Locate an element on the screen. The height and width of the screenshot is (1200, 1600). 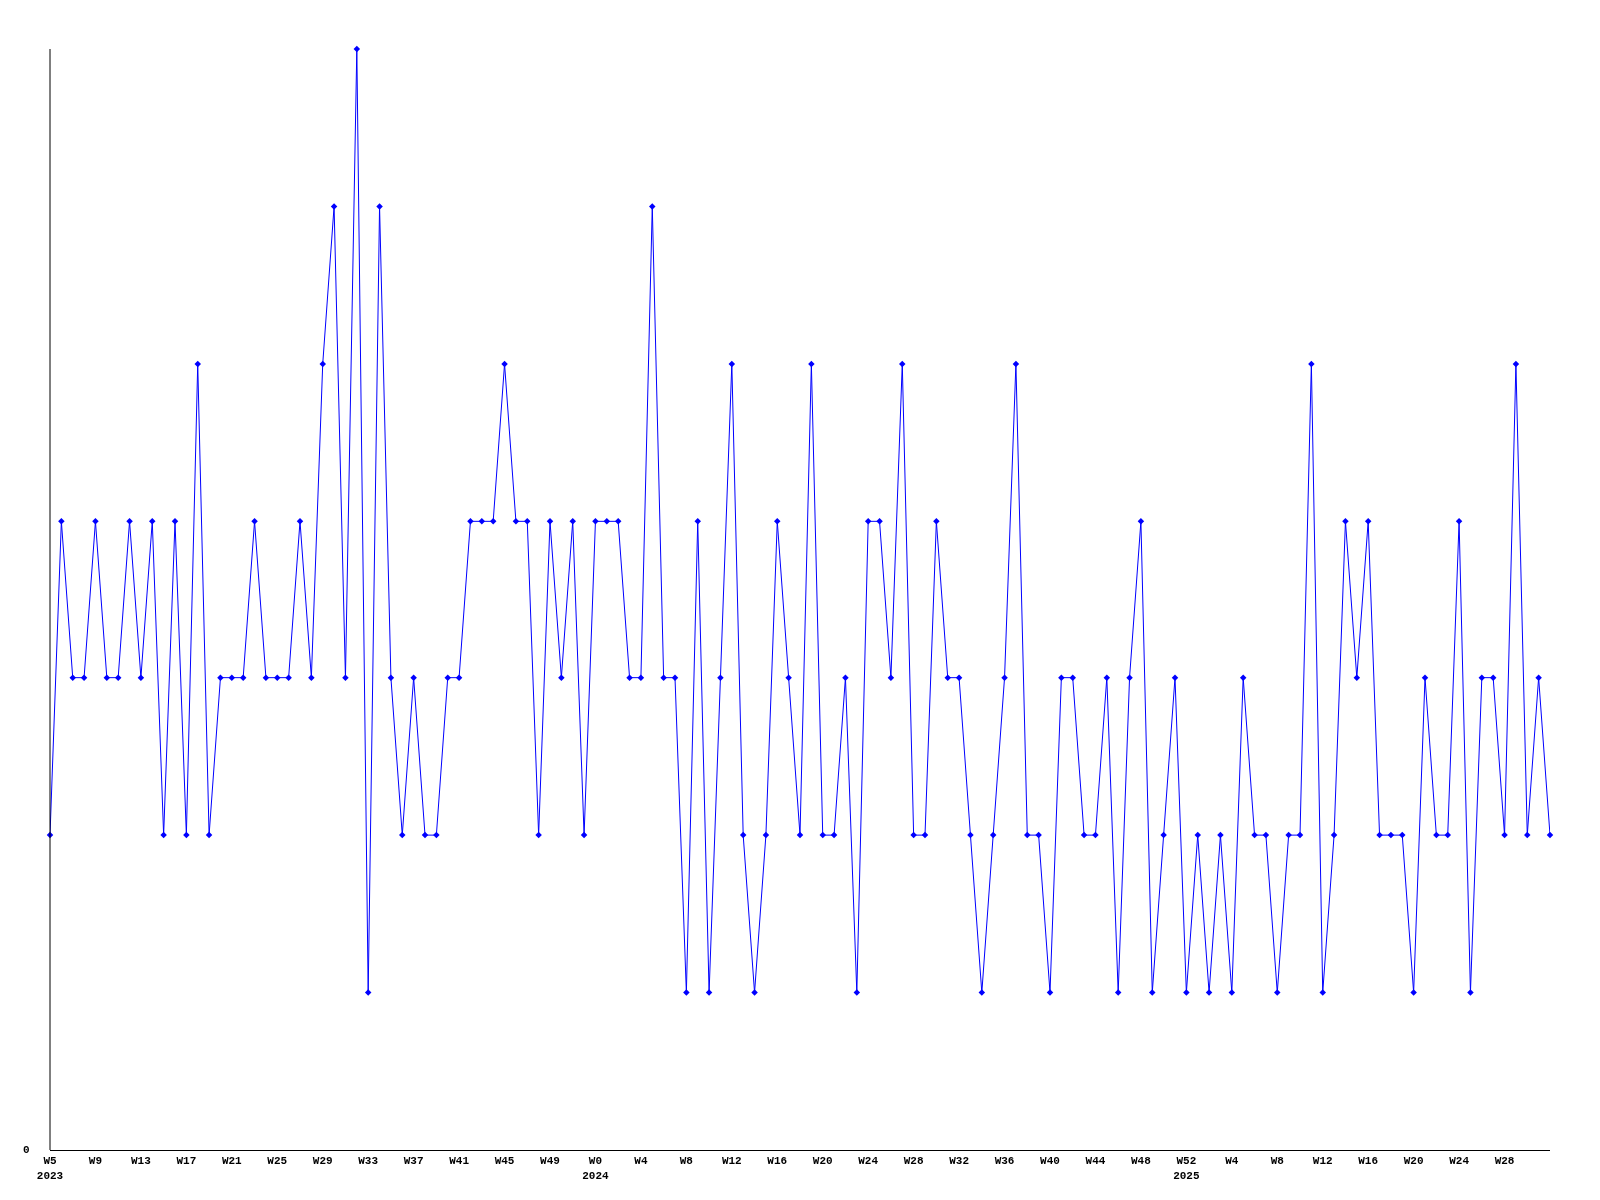
x-tick-label: W33 is located at coordinates (368, 1161).